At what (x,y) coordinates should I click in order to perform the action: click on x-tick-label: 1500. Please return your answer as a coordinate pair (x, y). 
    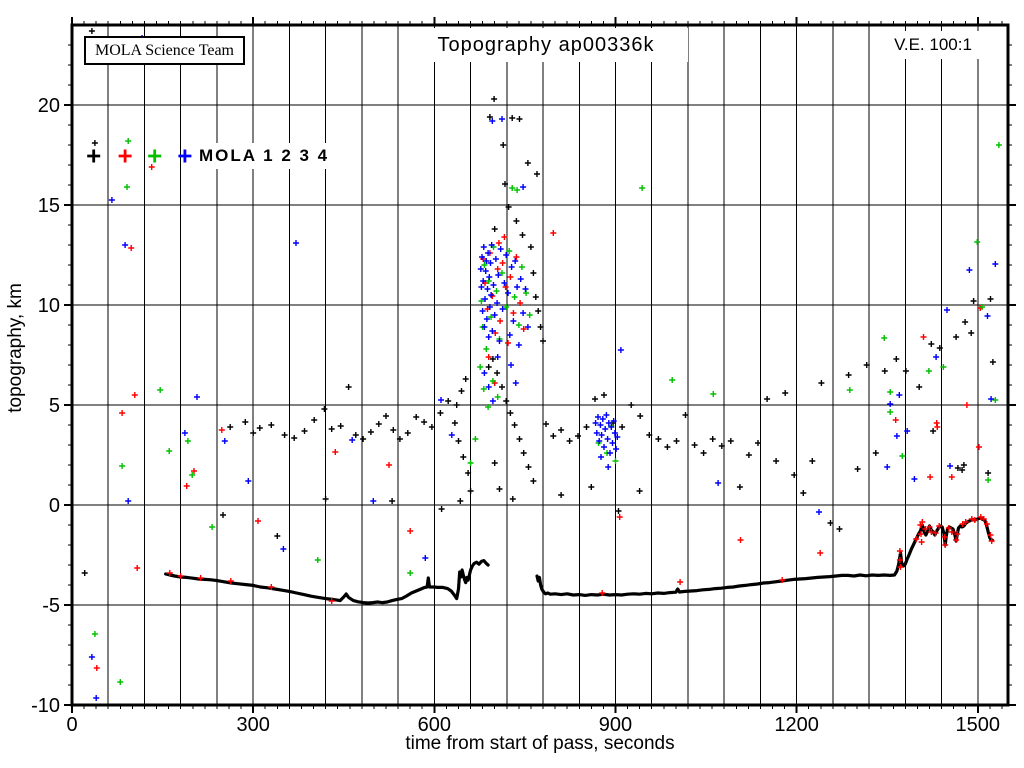
    Looking at the image, I should click on (978, 725).